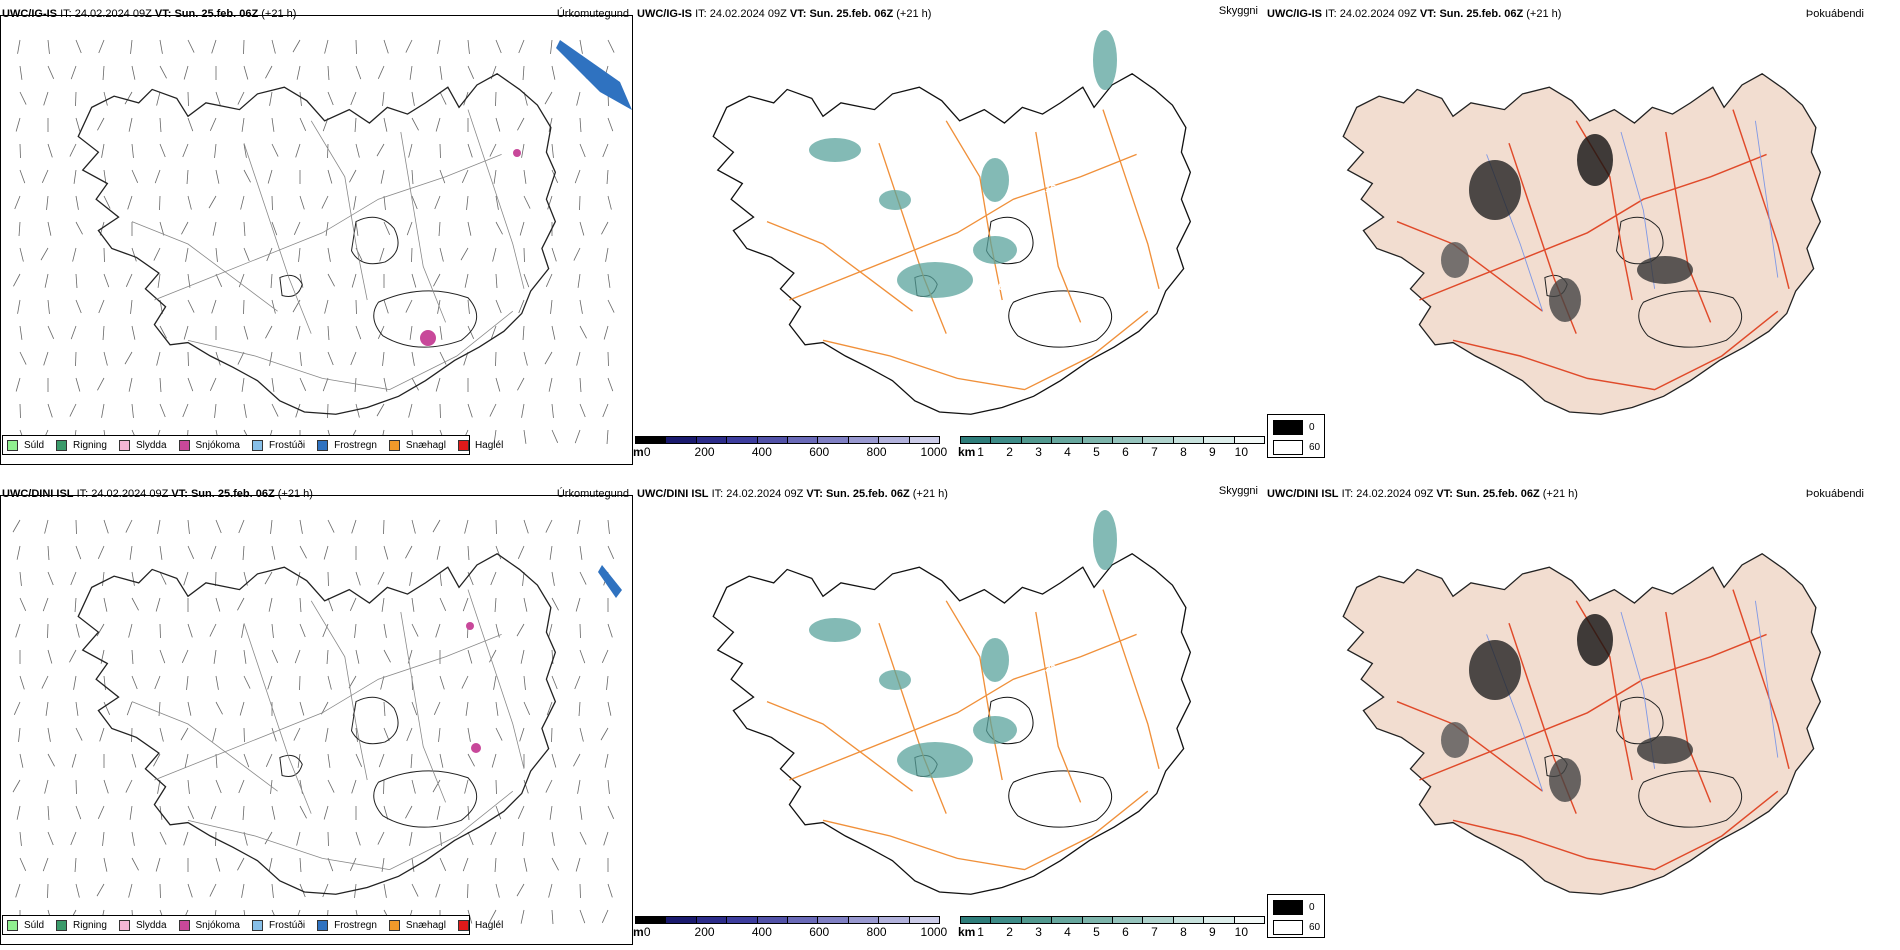  What do you see at coordinates (355, 445) in the screenshot?
I see `legend-label: Frostregn` at bounding box center [355, 445].